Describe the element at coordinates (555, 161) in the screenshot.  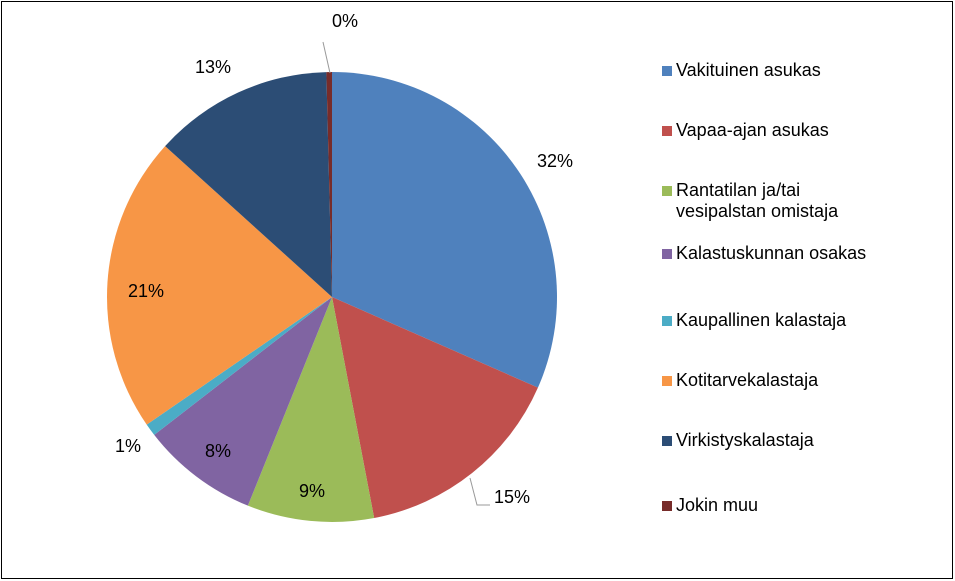
I see `data-label: 32%` at that location.